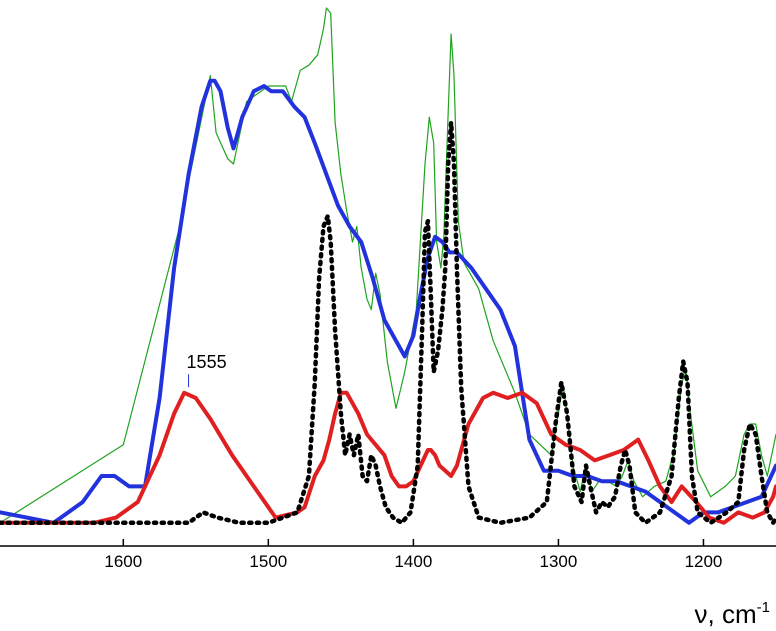  Describe the element at coordinates (123, 561) in the screenshot. I see `x-tick-label-1600: 1600` at that location.